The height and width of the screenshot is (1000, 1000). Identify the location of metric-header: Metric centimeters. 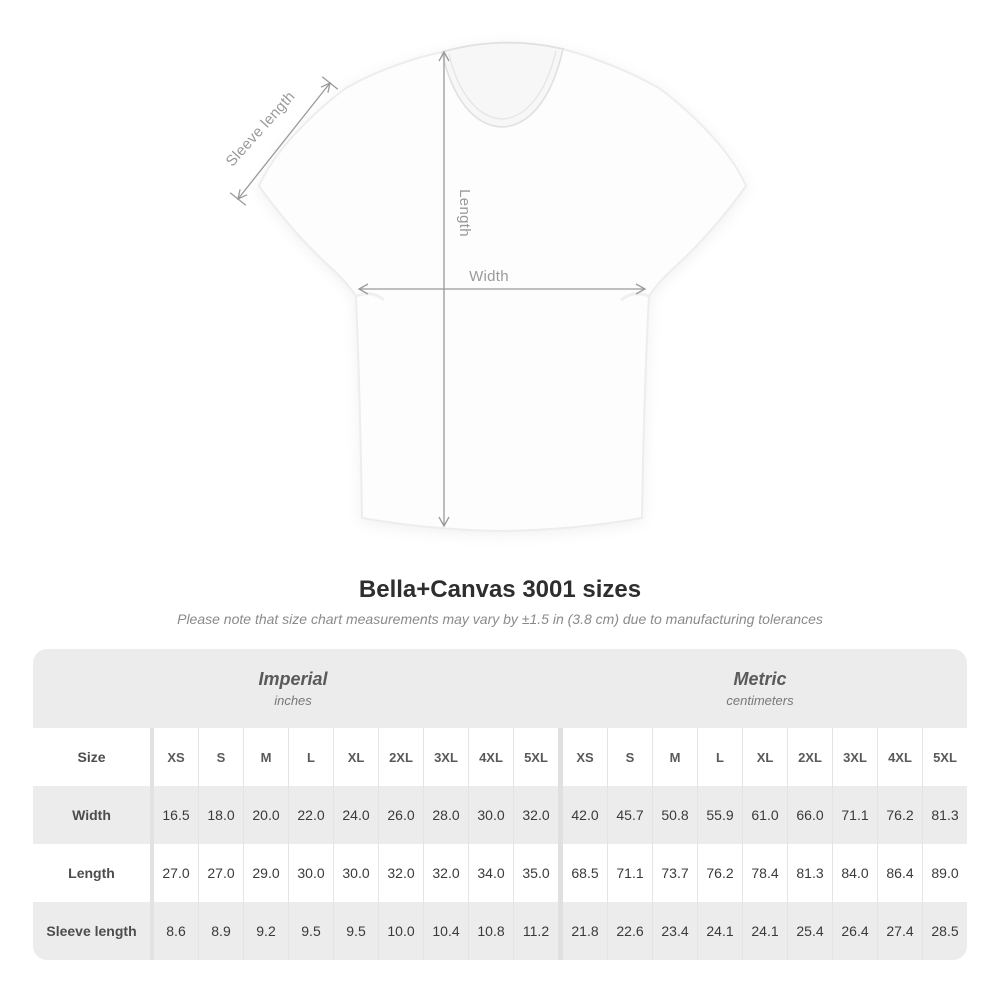
(760, 688).